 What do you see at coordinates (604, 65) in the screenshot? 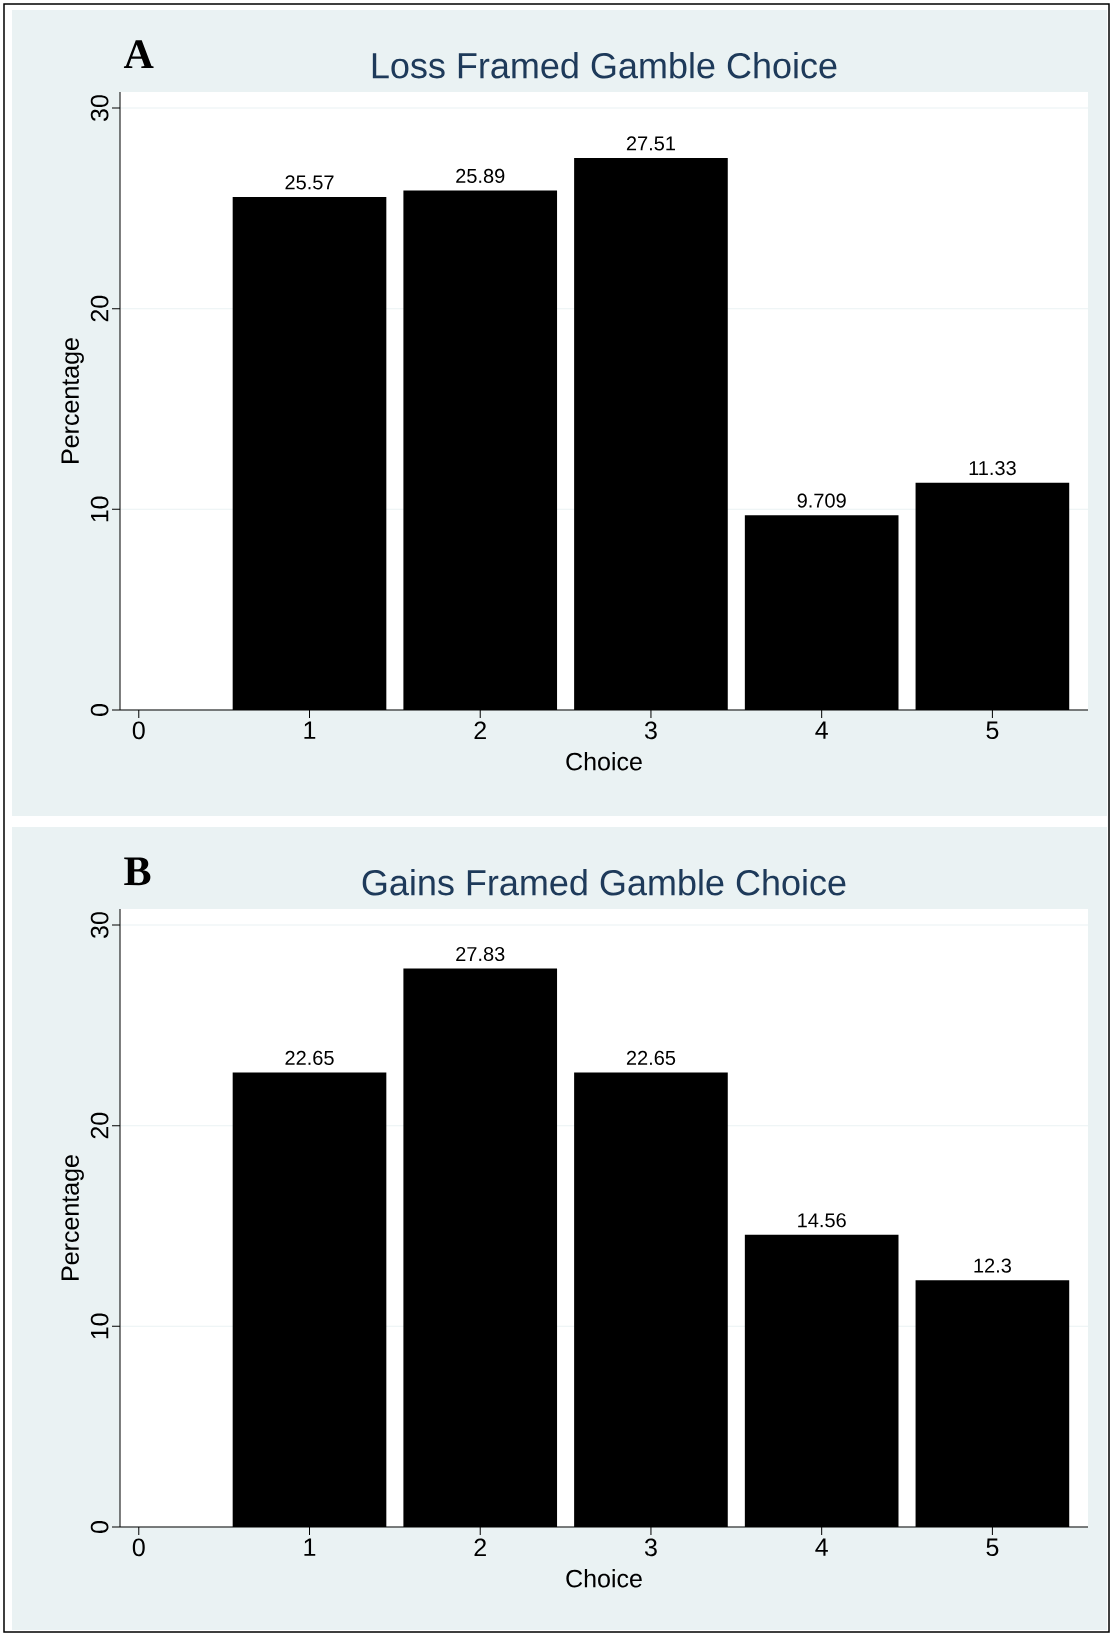
I see `chart-title: Loss Framed Gamble Choice` at bounding box center [604, 65].